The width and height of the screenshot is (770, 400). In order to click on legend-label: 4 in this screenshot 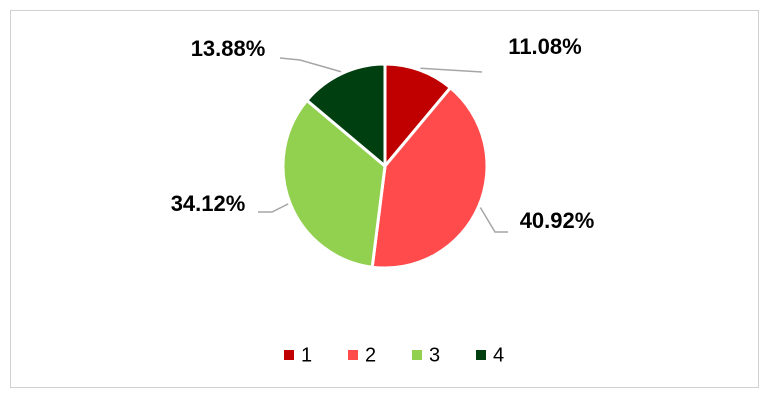, I will do `click(498, 355)`.